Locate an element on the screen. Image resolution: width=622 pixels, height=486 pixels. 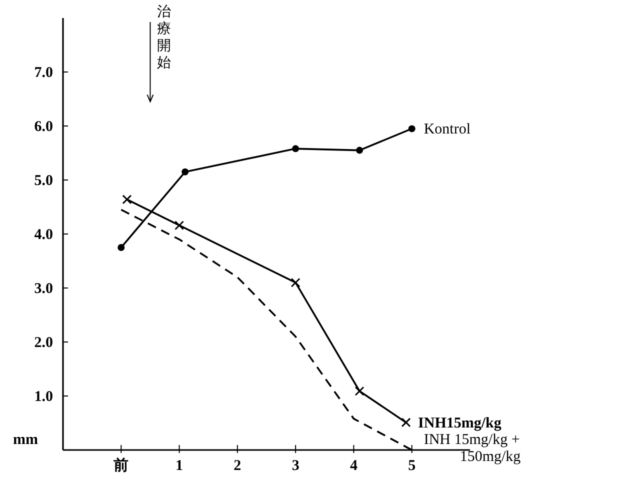
y-tick-label: 1.0 is located at coordinates (43, 397).